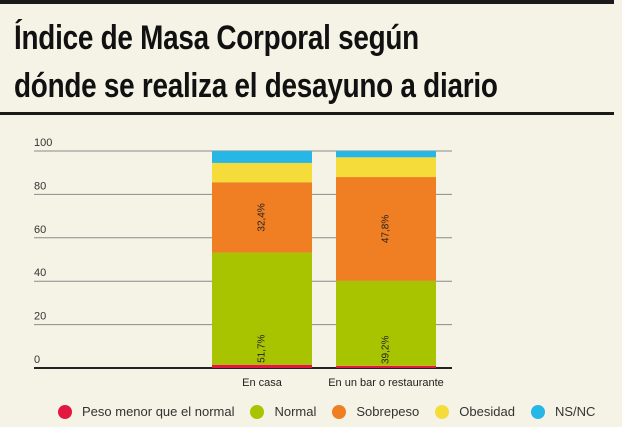 Image resolution: width=622 pixels, height=427 pixels. I want to click on legend-item: Obesidad, so click(475, 411).